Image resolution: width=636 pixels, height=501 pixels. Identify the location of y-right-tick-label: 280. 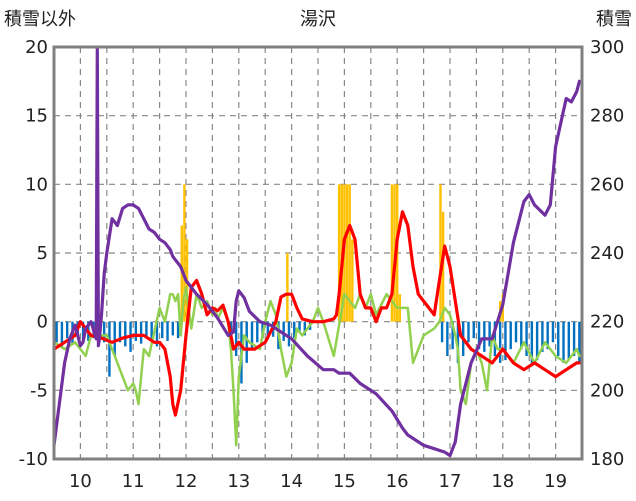
(607, 116).